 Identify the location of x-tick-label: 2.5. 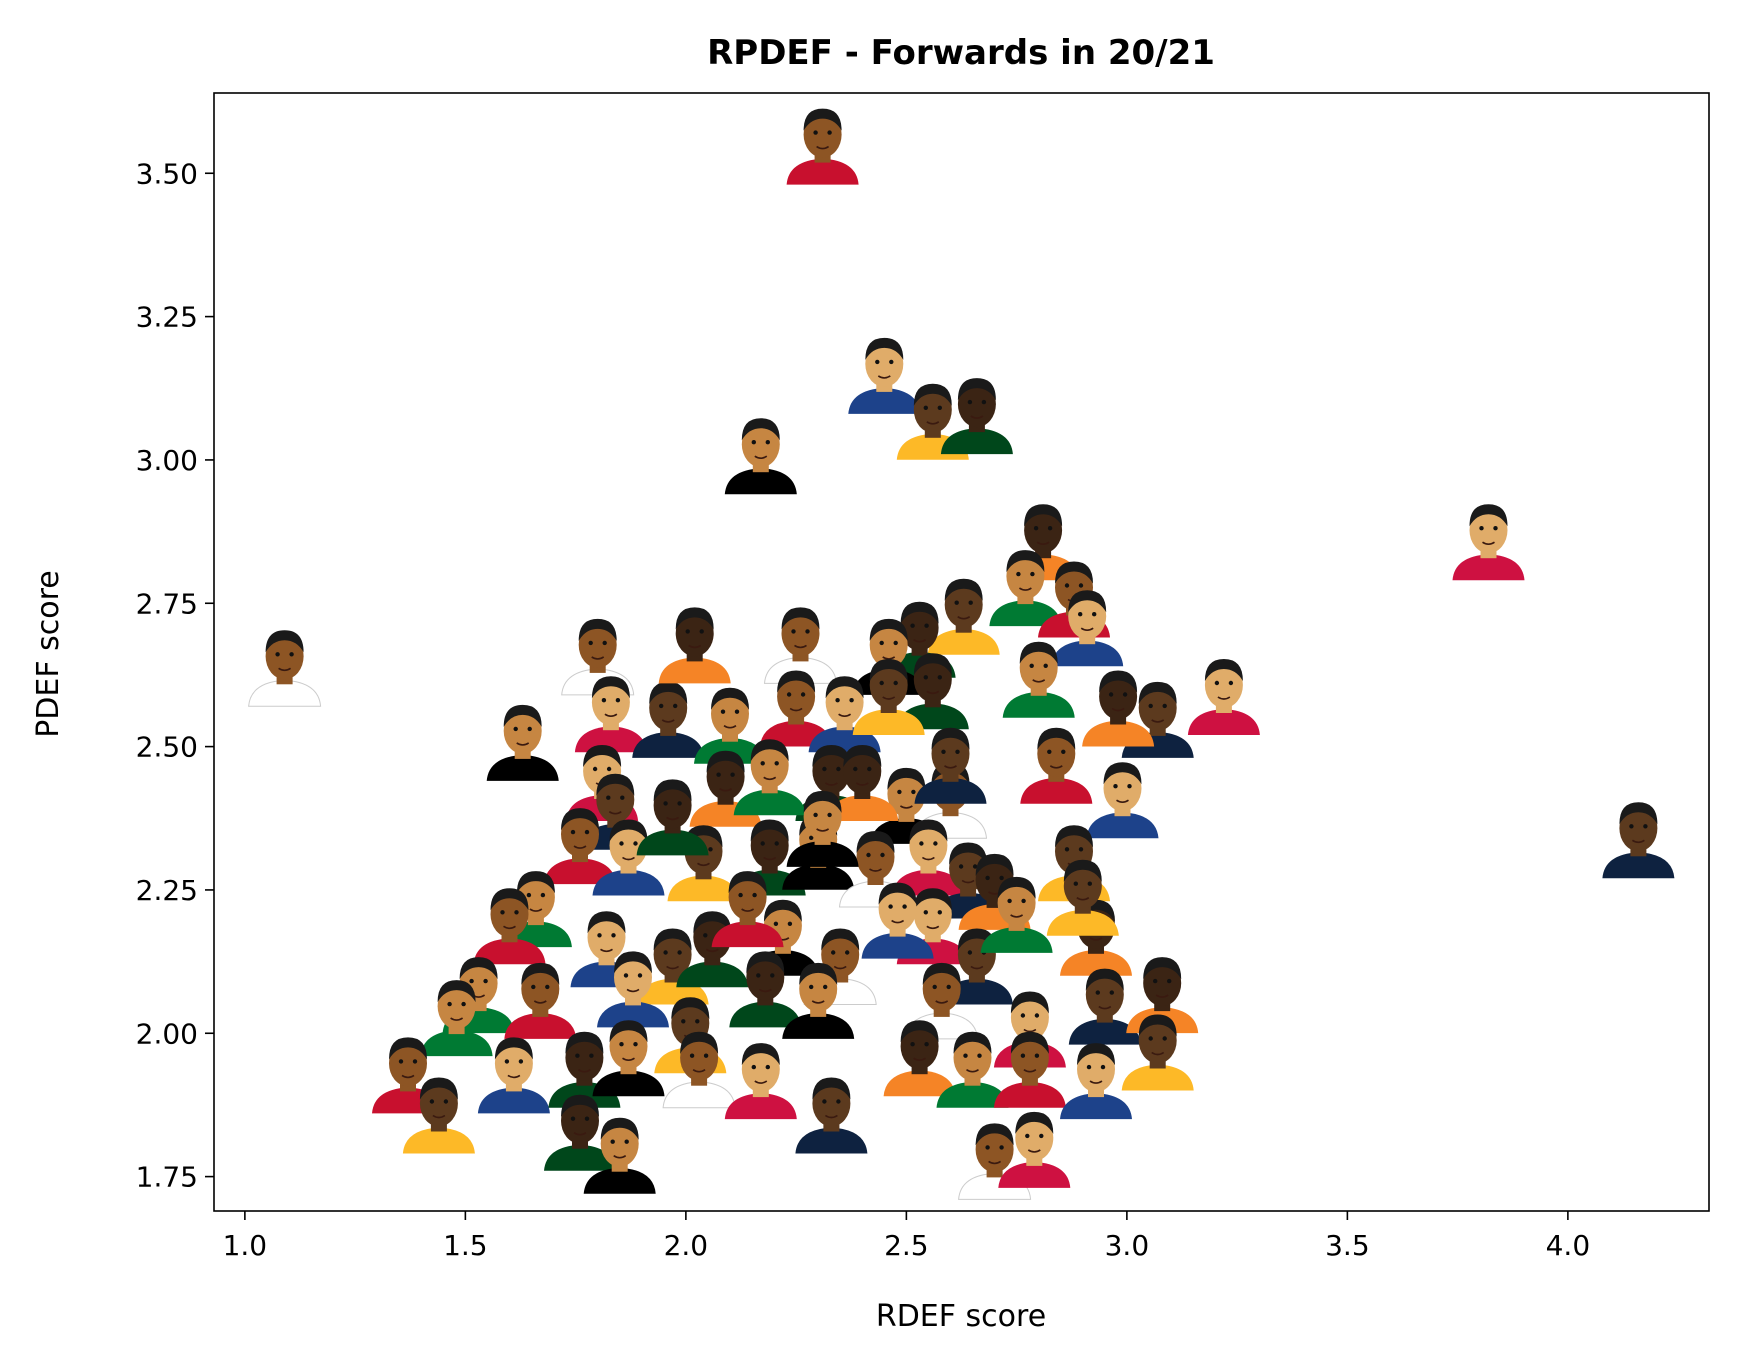
(906, 1245).